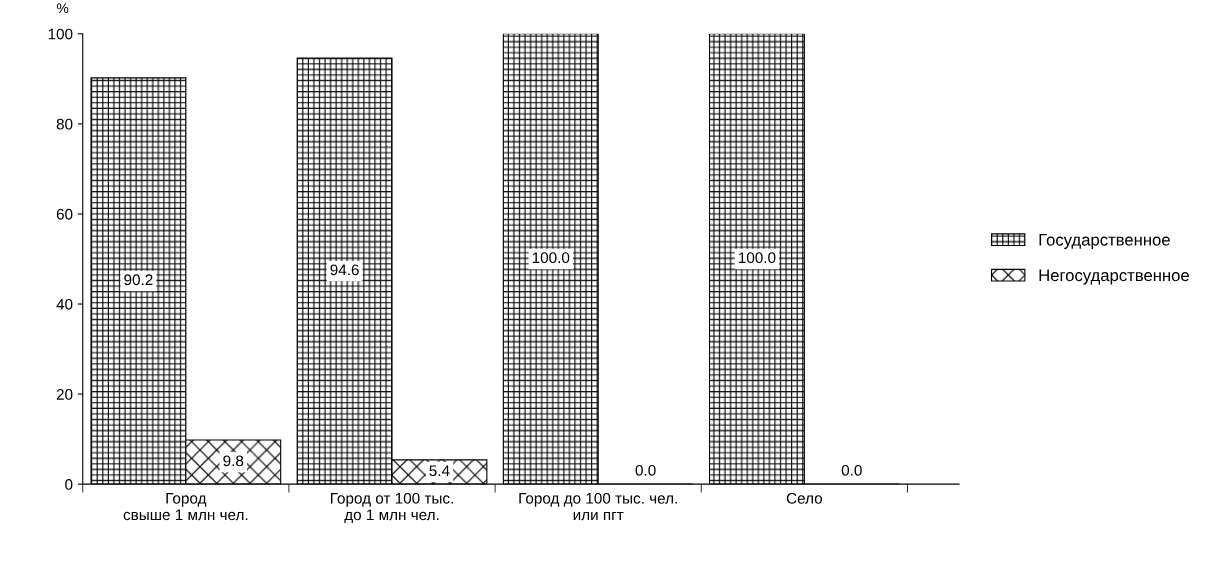 This screenshot has height=563, width=1217. I want to click on text: 9.8, so click(233, 461).